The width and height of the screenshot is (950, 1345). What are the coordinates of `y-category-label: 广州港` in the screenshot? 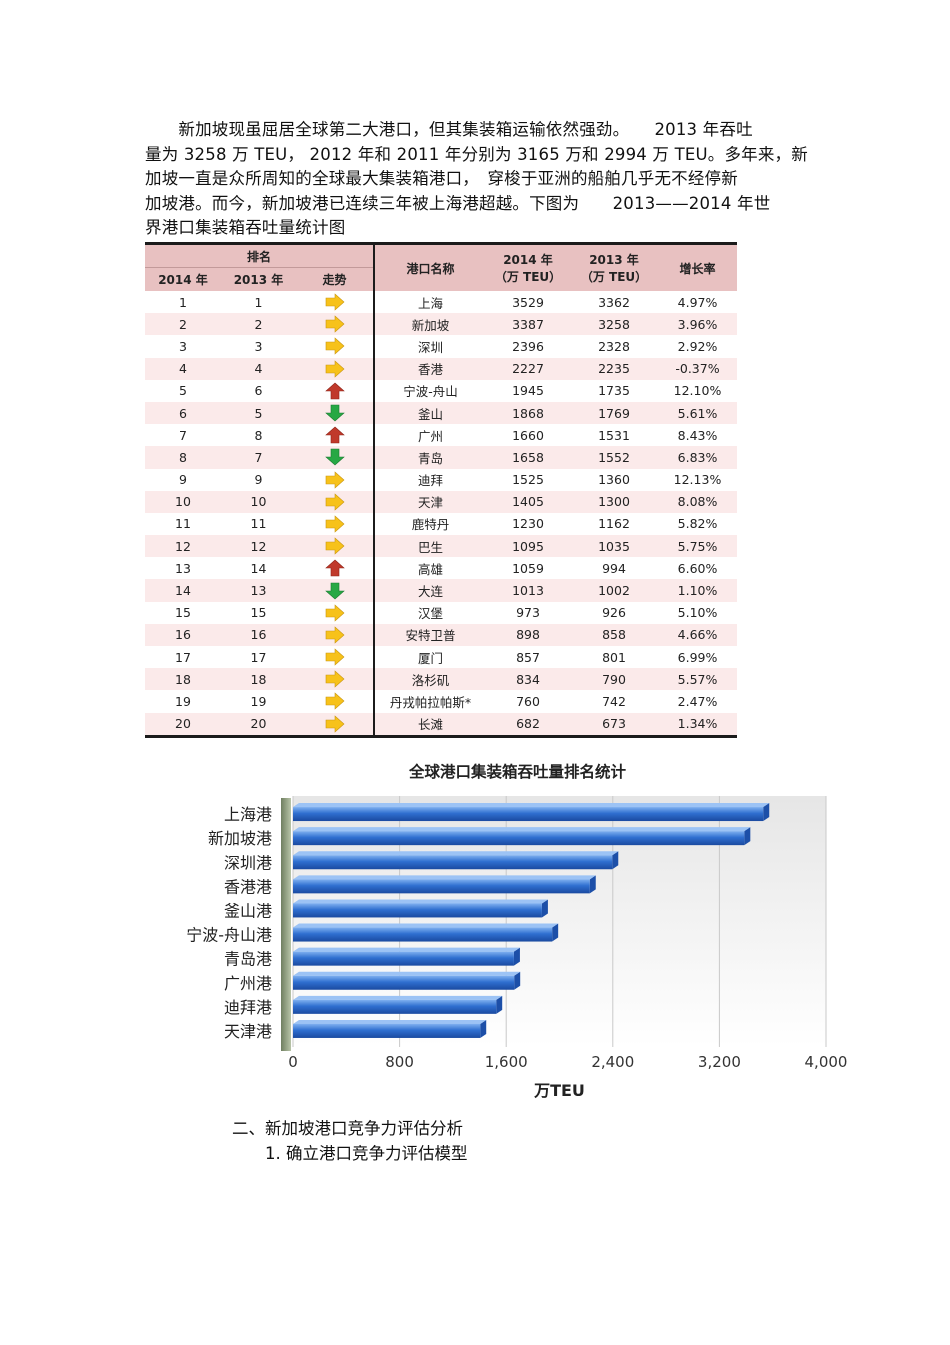 It's located at (248, 983).